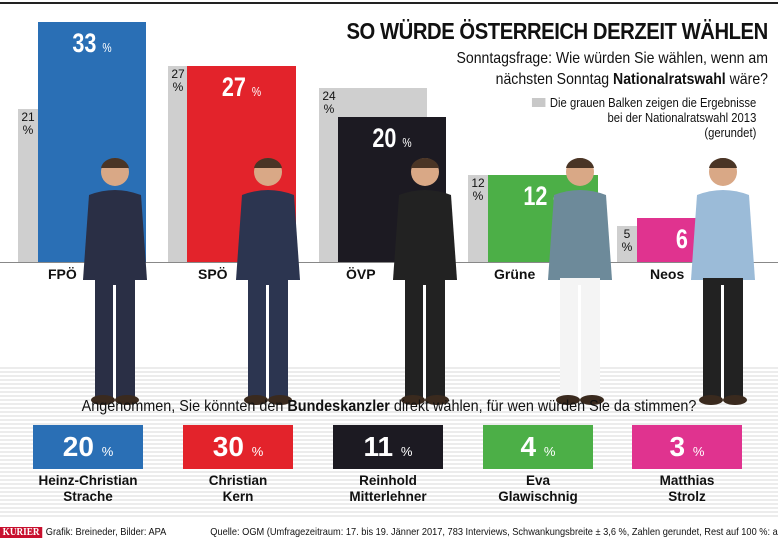 The height and width of the screenshot is (540, 778). Describe the element at coordinates (28, 185) in the screenshot. I see `bar-2013-0: 21%` at that location.